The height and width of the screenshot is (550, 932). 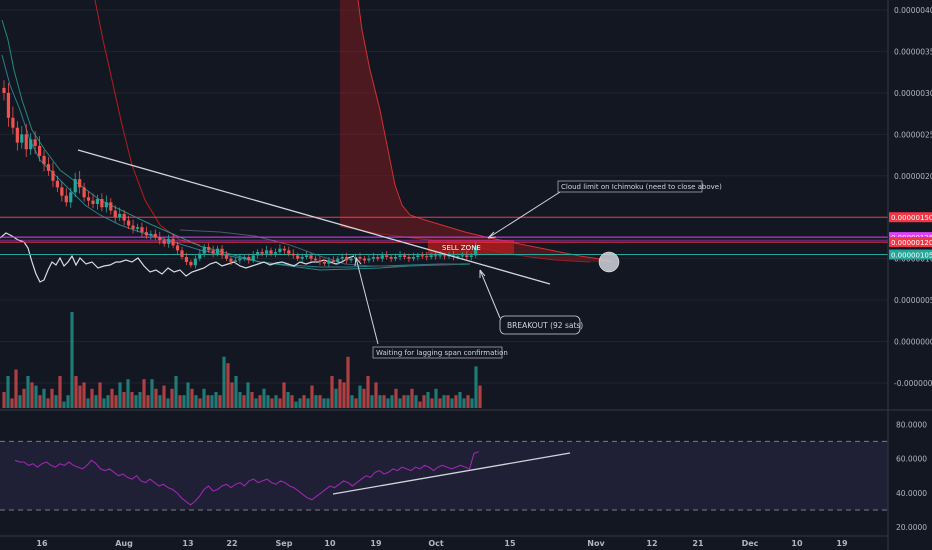 I want to click on rsi-trendline, so click(x=451, y=473).